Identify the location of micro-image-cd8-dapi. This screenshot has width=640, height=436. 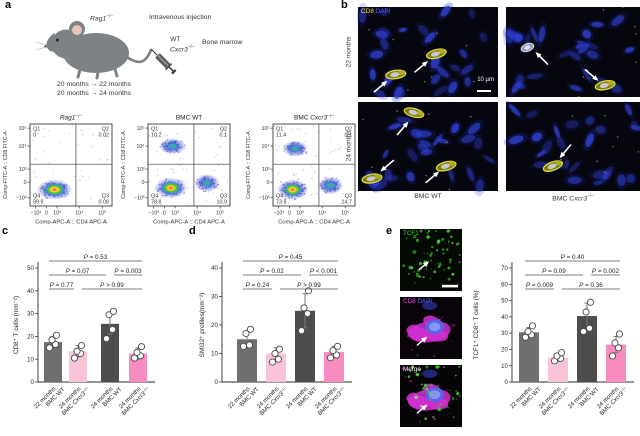
(431, 328).